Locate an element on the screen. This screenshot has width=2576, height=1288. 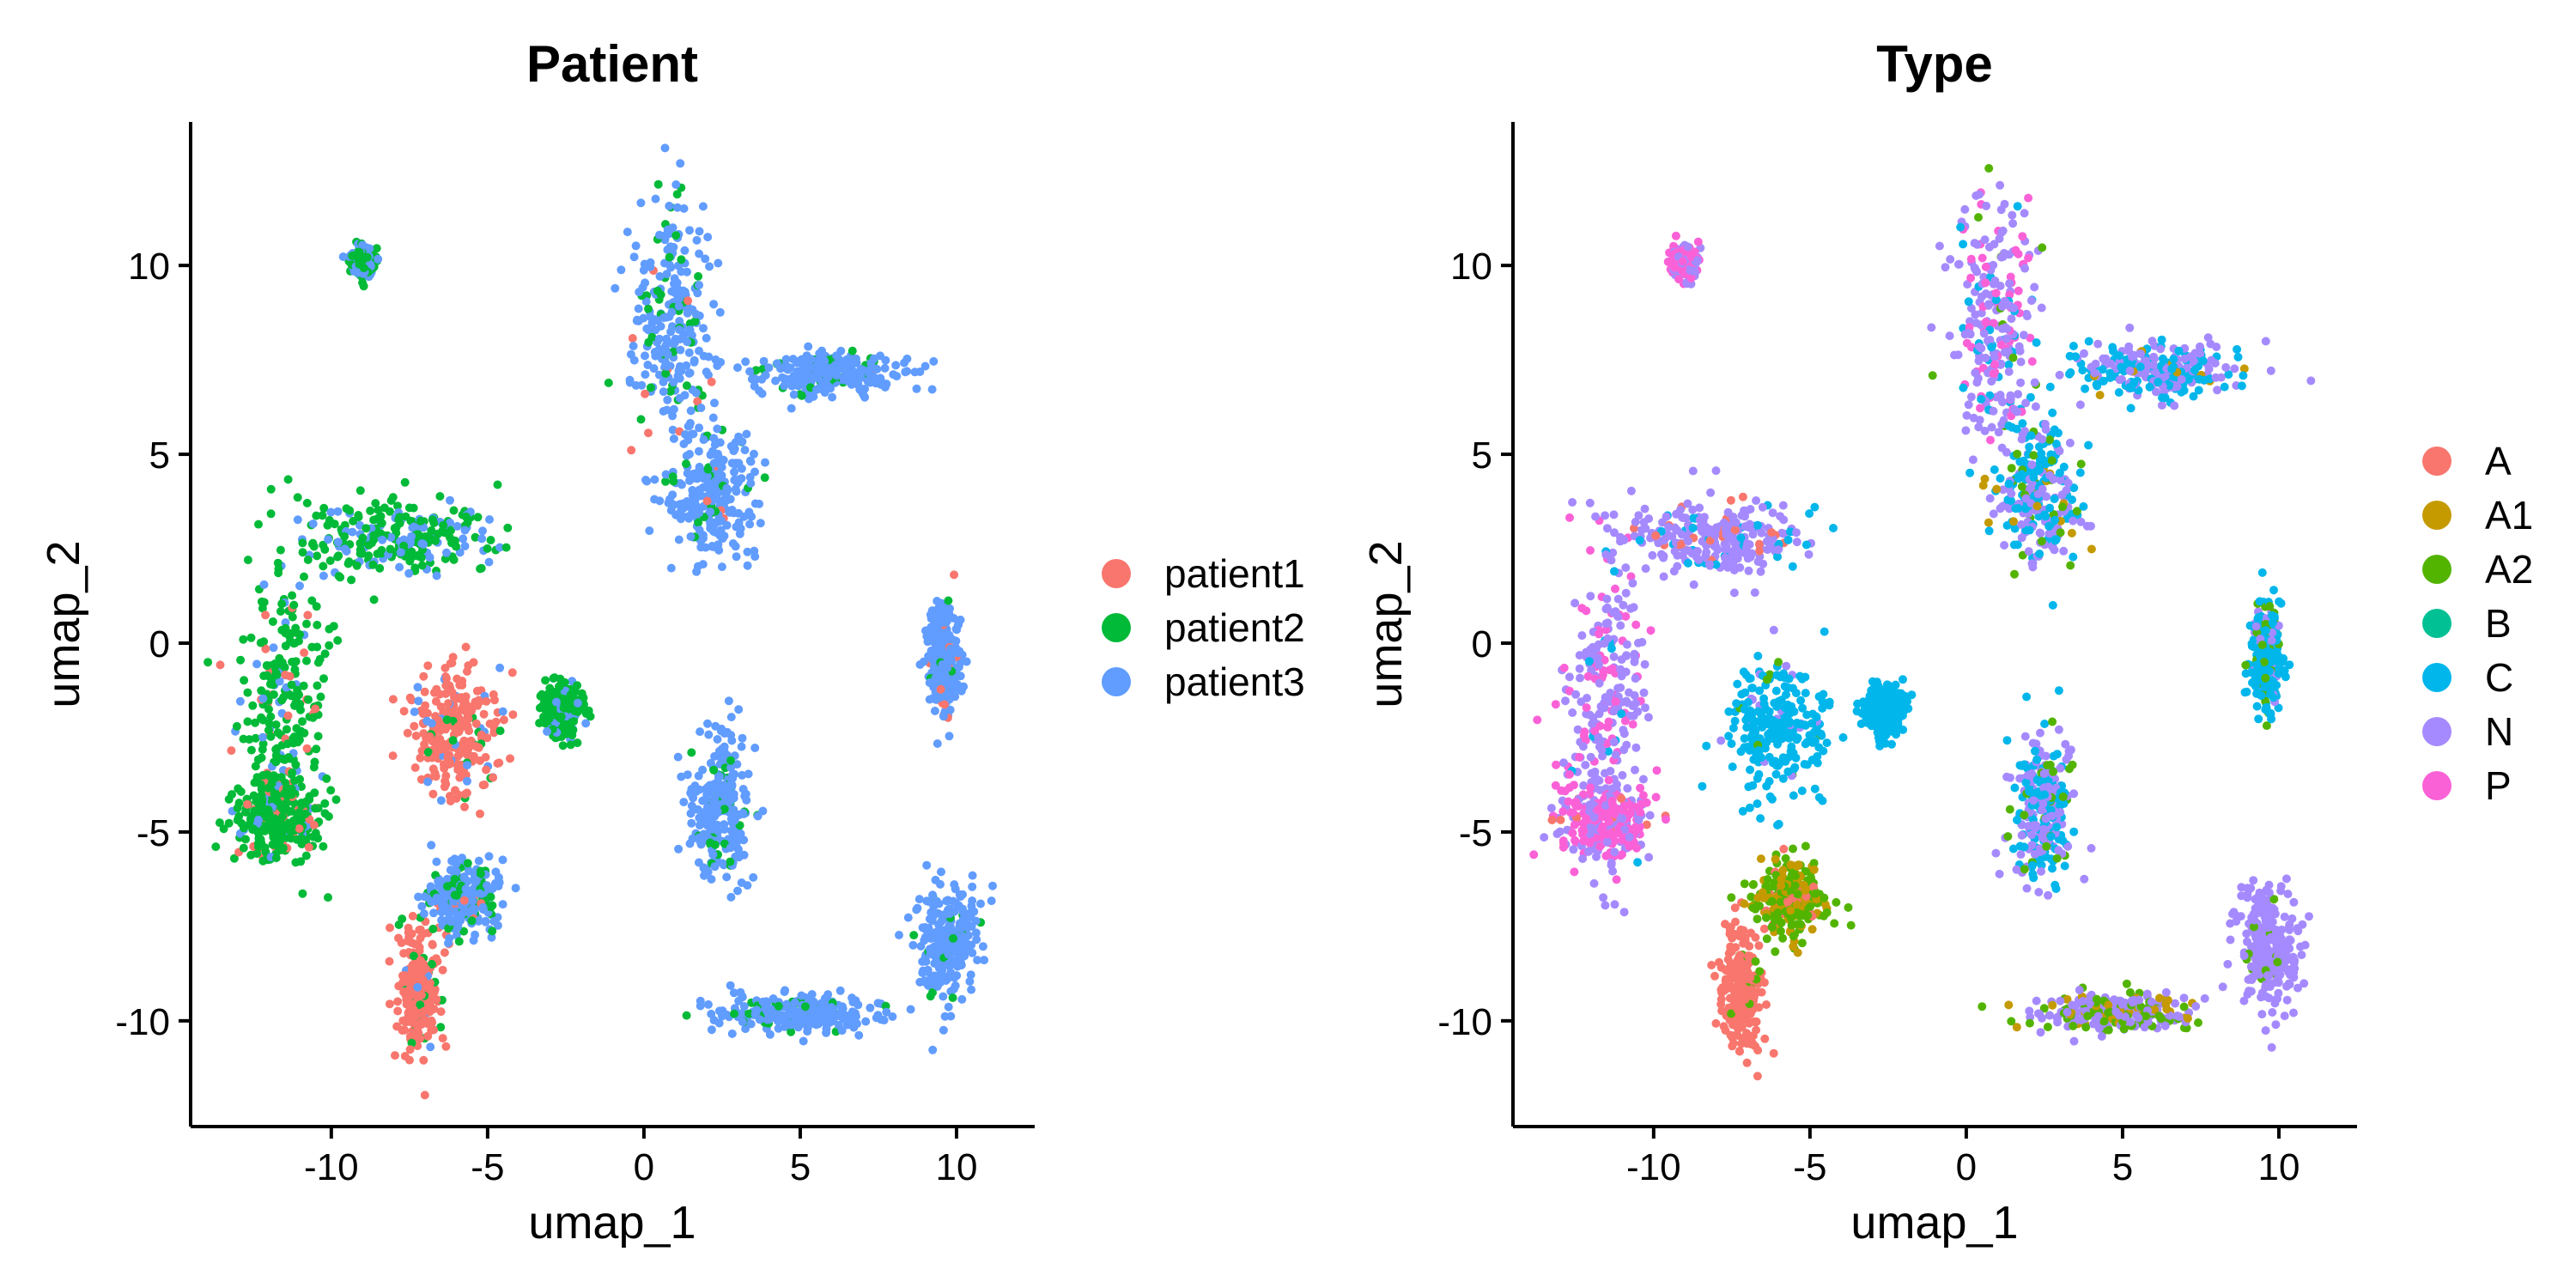
x-tick-label: 0 is located at coordinates (644, 1167).